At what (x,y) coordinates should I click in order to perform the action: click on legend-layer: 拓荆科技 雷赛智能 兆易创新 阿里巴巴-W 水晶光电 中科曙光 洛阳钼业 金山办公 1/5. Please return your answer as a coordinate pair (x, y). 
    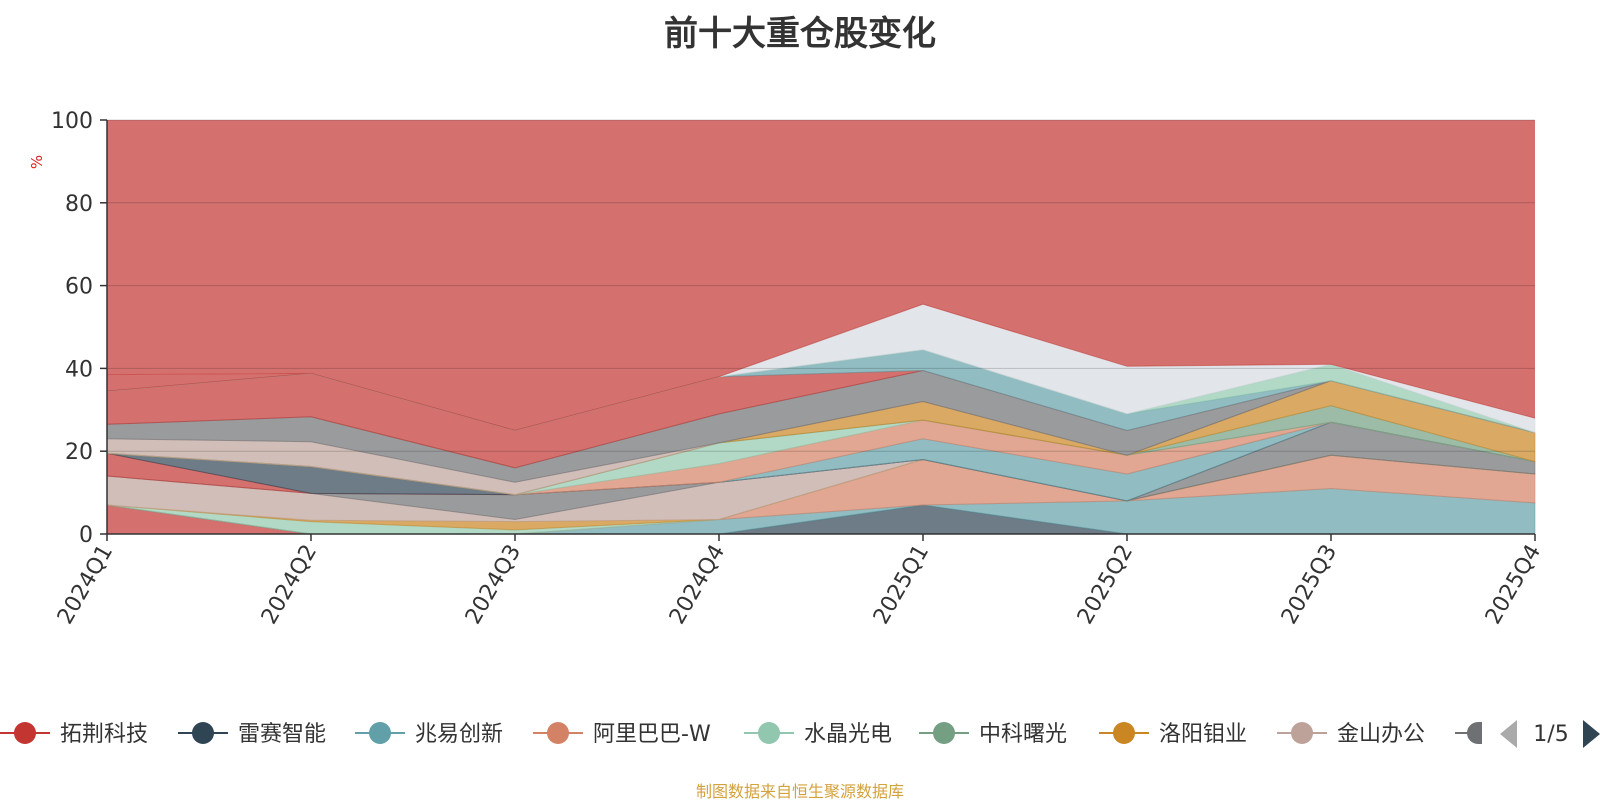
    Looking at the image, I should click on (800, 734).